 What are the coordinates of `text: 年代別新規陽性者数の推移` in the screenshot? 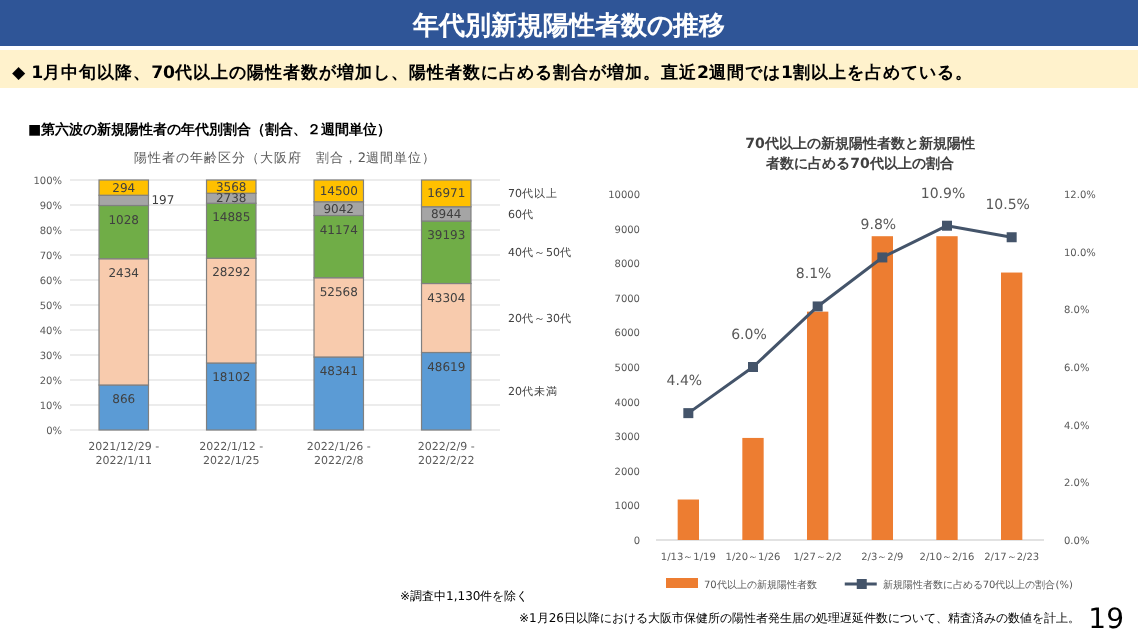 It's located at (568, 26).